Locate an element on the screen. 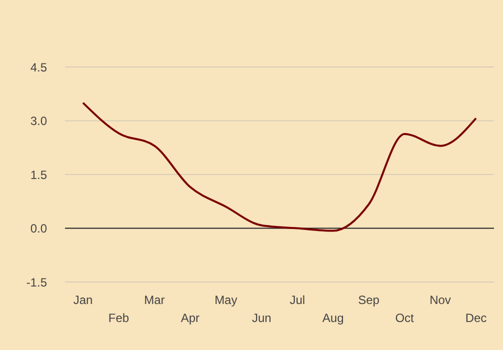 The image size is (503, 350). x-tick-label: Mar is located at coordinates (154, 300).